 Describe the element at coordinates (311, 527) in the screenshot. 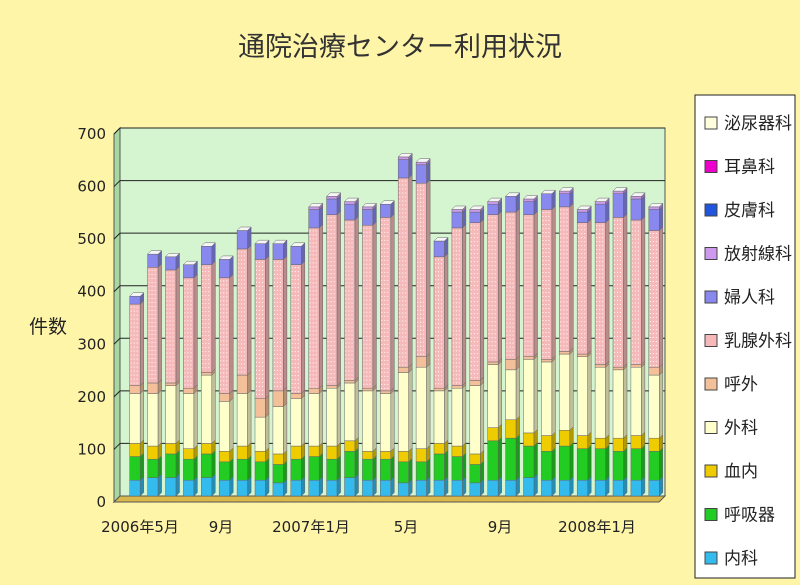

I see `x-tick-label: 2007年1月` at that location.